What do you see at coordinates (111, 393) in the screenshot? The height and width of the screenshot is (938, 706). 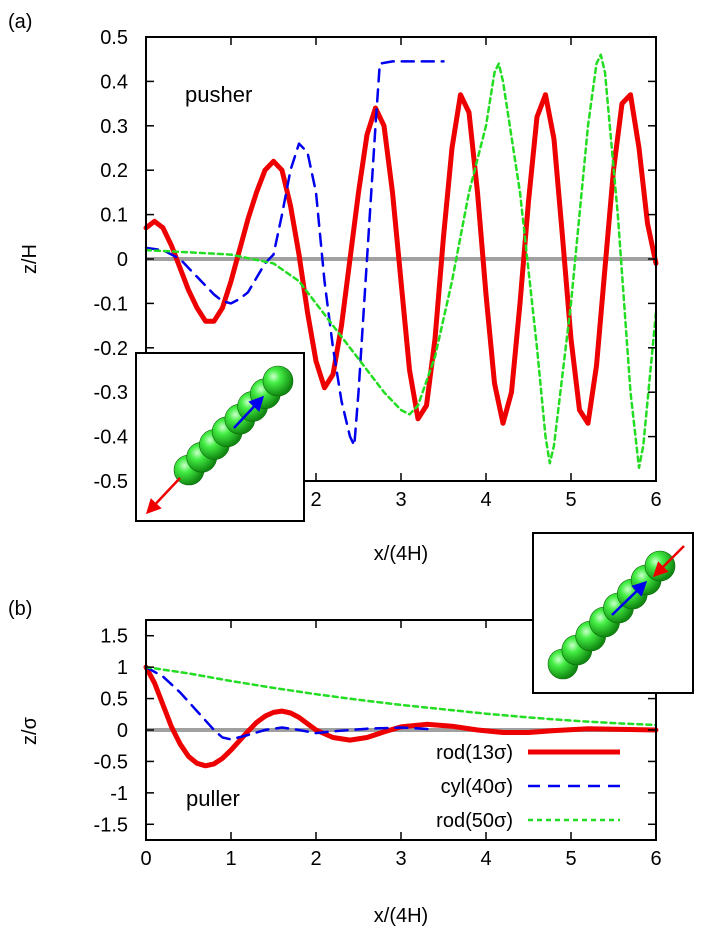 I see `y-tick-label: -0.3` at bounding box center [111, 393].